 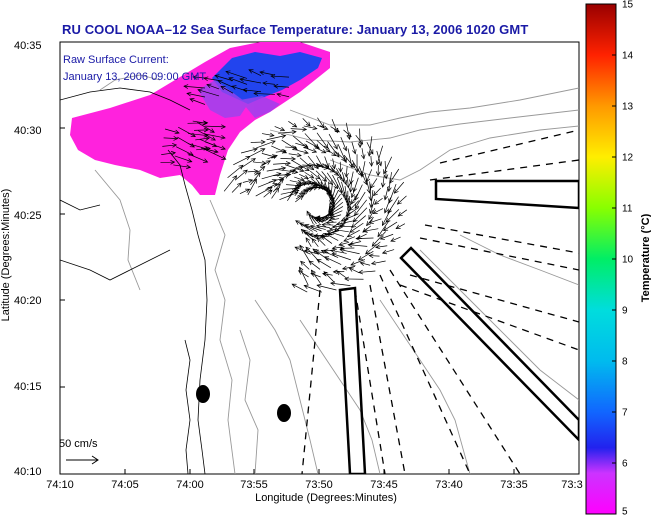 What do you see at coordinates (28, 472) in the screenshot?
I see `y-tick-label: 40:10` at bounding box center [28, 472].